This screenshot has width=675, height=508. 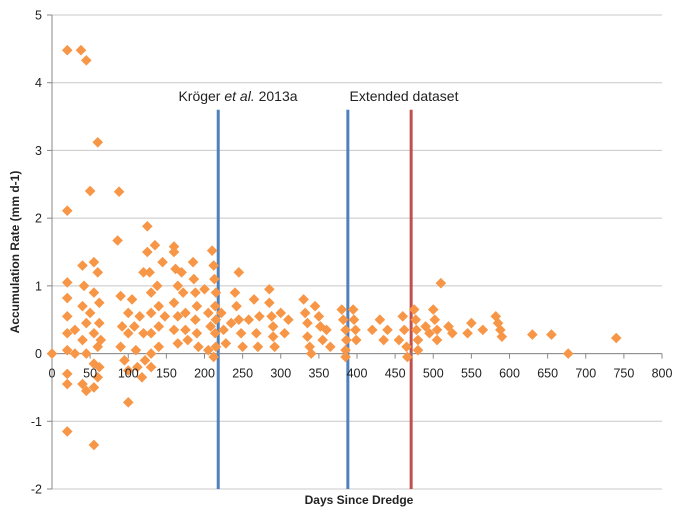 I want to click on x-tick-label: 450, so click(x=395, y=374).